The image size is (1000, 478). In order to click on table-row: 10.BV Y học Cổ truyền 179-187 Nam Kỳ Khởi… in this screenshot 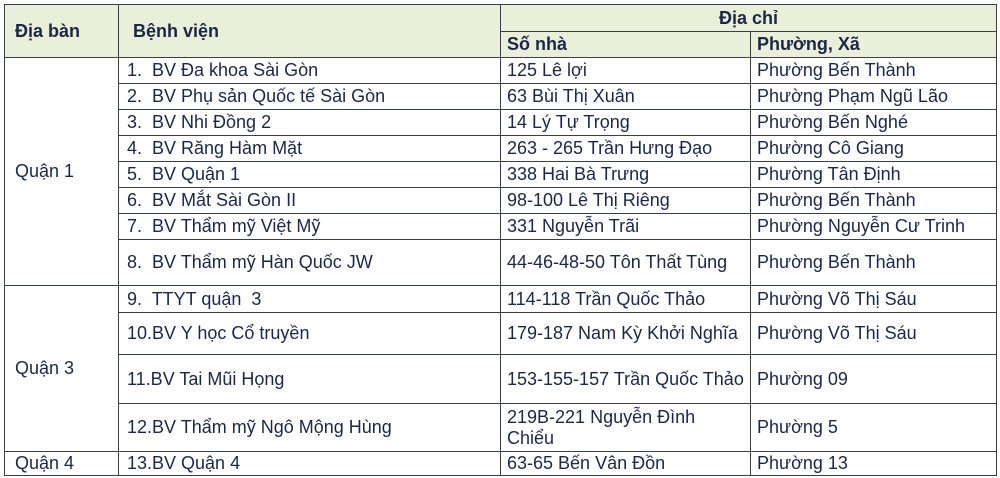, I will do `click(501, 333)`.